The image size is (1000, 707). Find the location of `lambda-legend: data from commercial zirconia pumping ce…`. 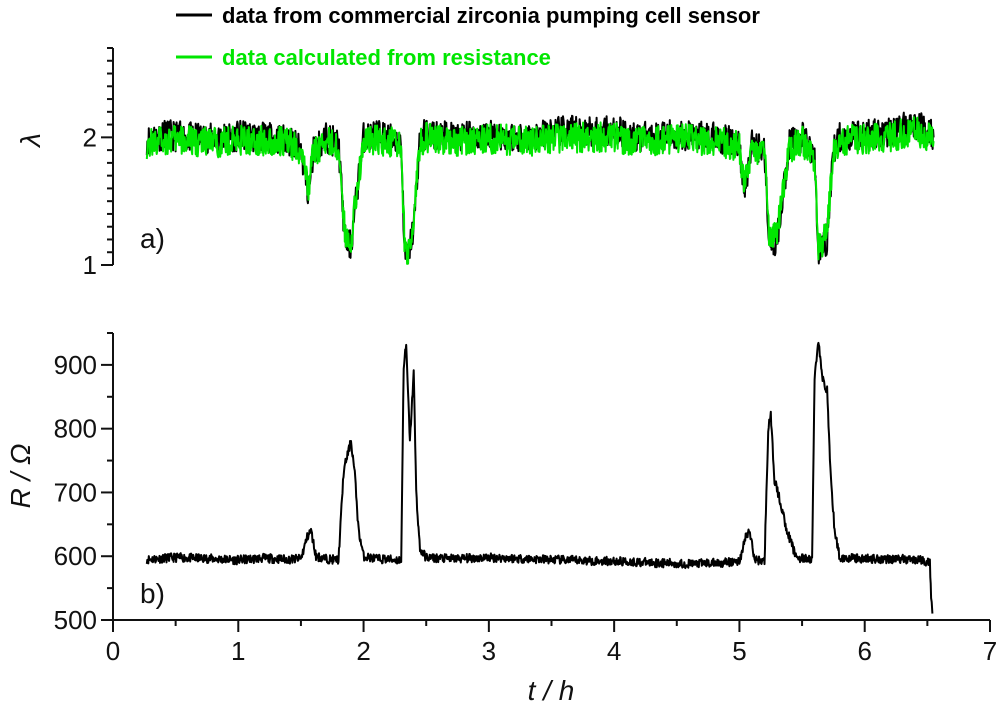

lambda-legend: data from commercial zirconia pumping ce… is located at coordinates (468, 36).